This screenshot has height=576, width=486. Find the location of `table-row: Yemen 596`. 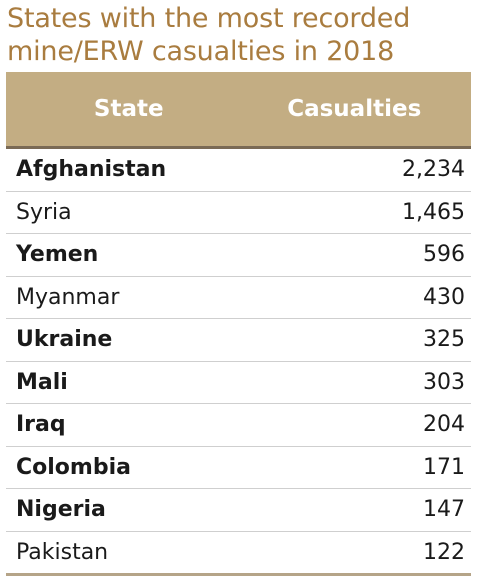

table-row: Yemen 596 is located at coordinates (238, 255).